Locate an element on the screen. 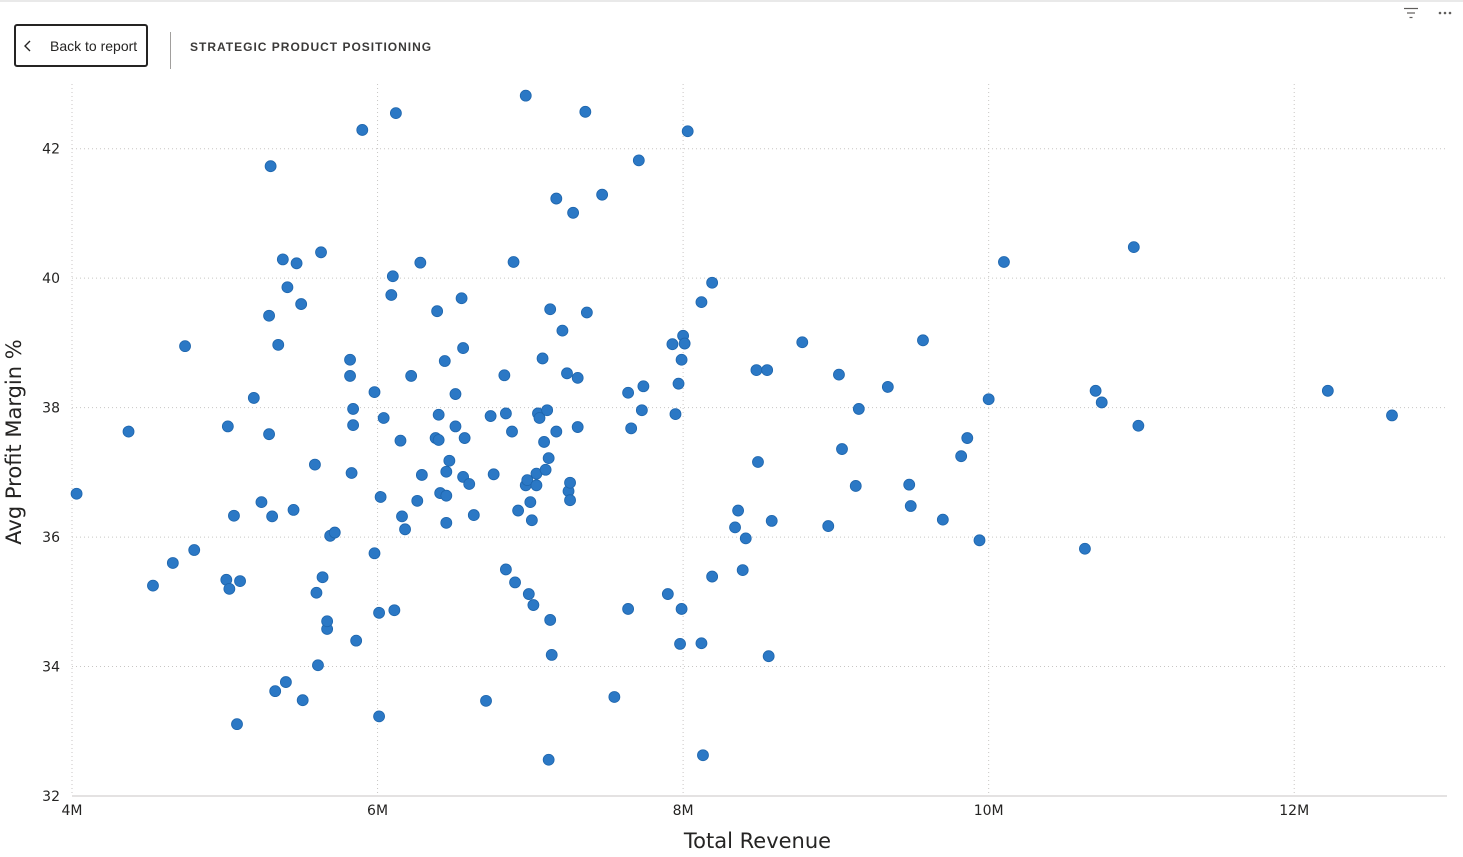  filter-icon is located at coordinates (1411, 13).